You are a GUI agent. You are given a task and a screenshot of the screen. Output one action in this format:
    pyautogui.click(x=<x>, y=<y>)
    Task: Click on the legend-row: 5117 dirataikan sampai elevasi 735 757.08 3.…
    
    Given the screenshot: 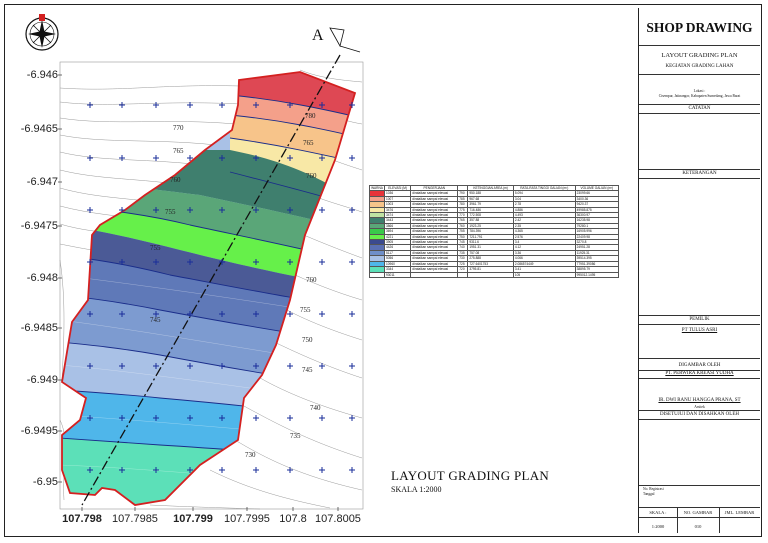 What is the action you would take?
    pyautogui.click(x=494, y=253)
    